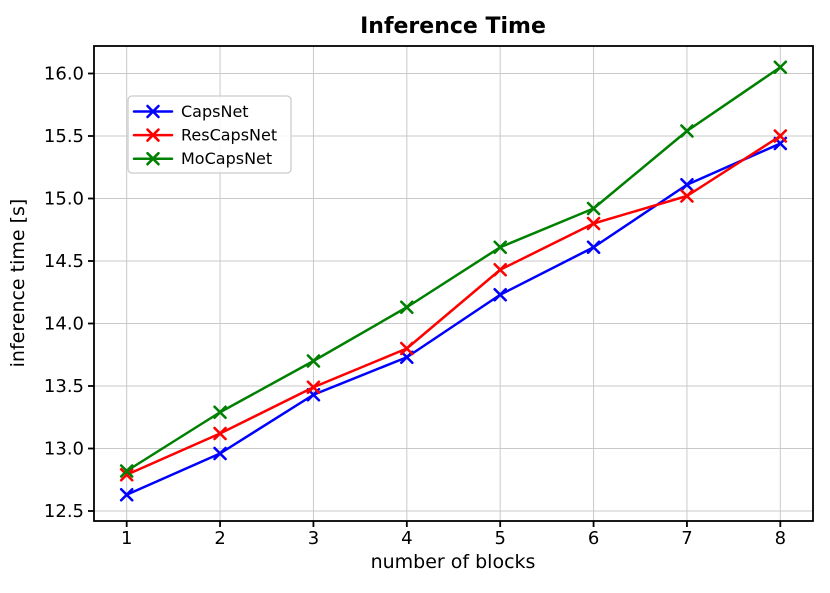  Describe the element at coordinates (453, 562) in the screenshot. I see `x-axis-label: number of blocks` at that location.